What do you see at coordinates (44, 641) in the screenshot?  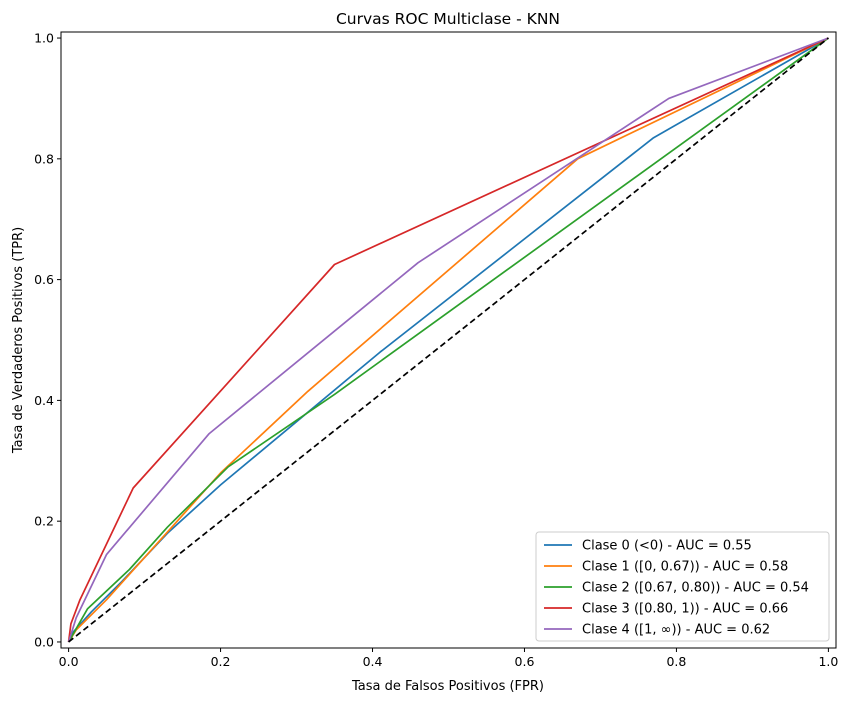 I see `y-tick-label: 0.0` at bounding box center [44, 641].